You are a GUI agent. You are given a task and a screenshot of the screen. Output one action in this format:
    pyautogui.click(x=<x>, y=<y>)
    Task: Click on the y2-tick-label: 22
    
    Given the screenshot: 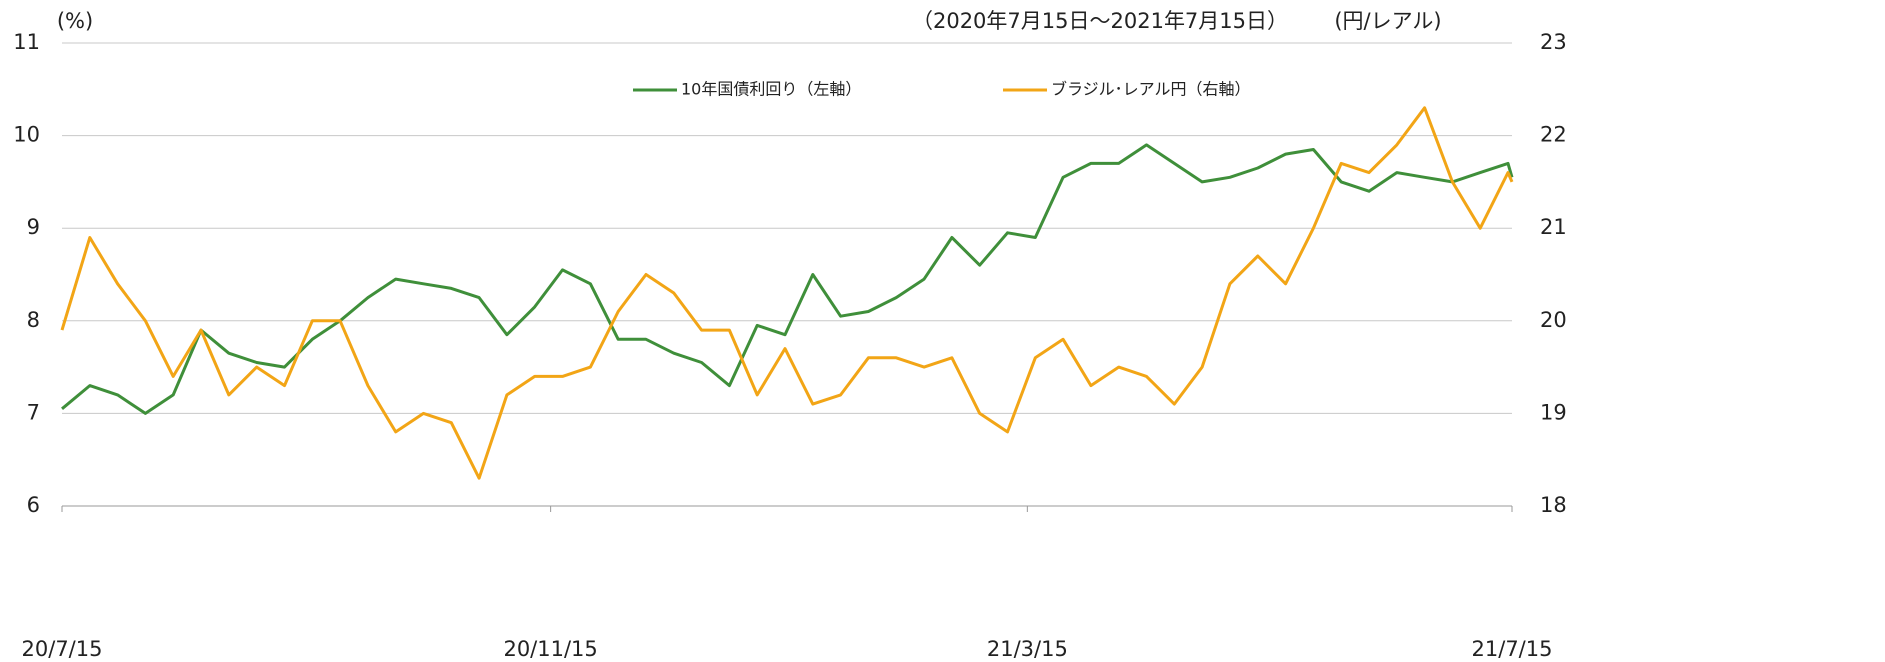 What is the action you would take?
    pyautogui.click(x=1553, y=135)
    